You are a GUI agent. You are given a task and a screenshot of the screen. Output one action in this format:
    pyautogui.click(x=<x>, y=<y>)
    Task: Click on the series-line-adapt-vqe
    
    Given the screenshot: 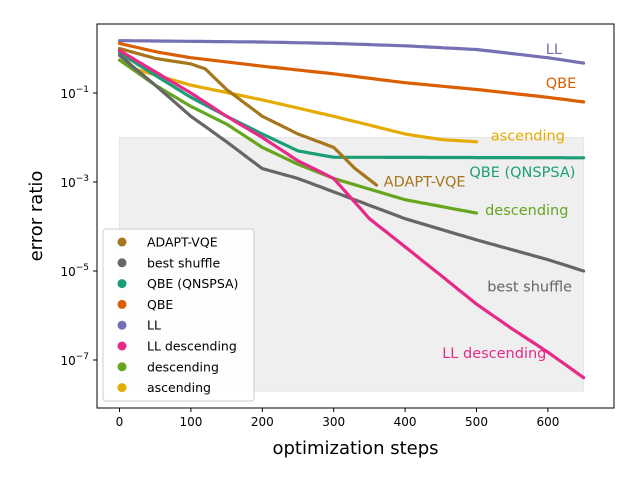 What is the action you would take?
    pyautogui.click(x=248, y=116)
    